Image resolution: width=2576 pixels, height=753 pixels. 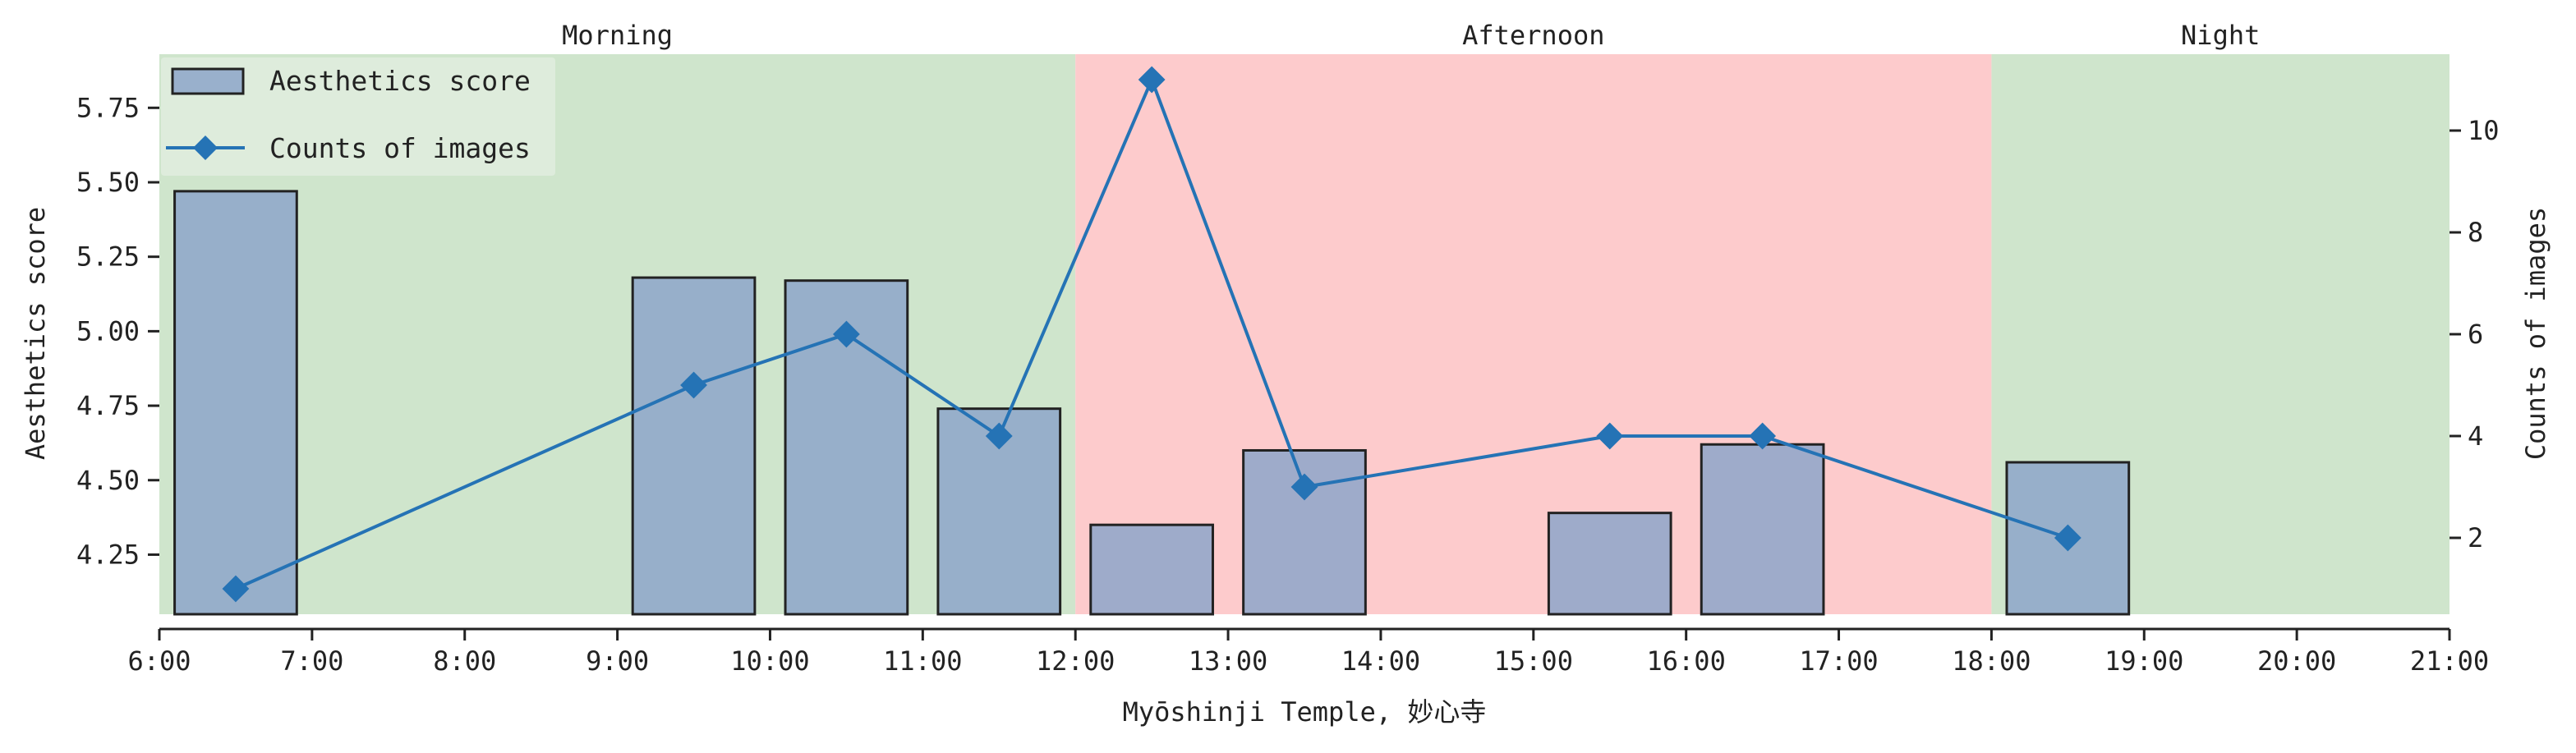 What do you see at coordinates (2536, 333) in the screenshot?
I see `y-axis-right-label: Counts of images` at bounding box center [2536, 333].